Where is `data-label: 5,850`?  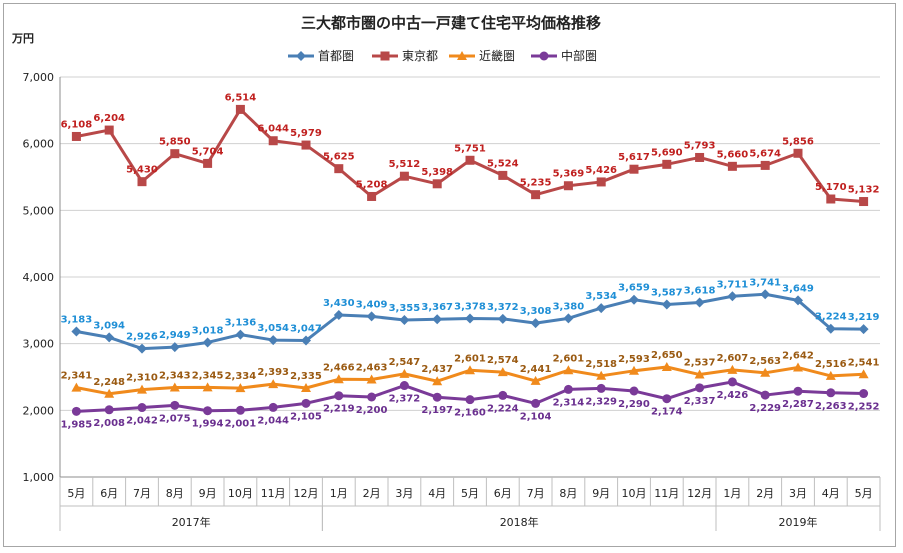
data-label: 5,850 is located at coordinates (175, 142).